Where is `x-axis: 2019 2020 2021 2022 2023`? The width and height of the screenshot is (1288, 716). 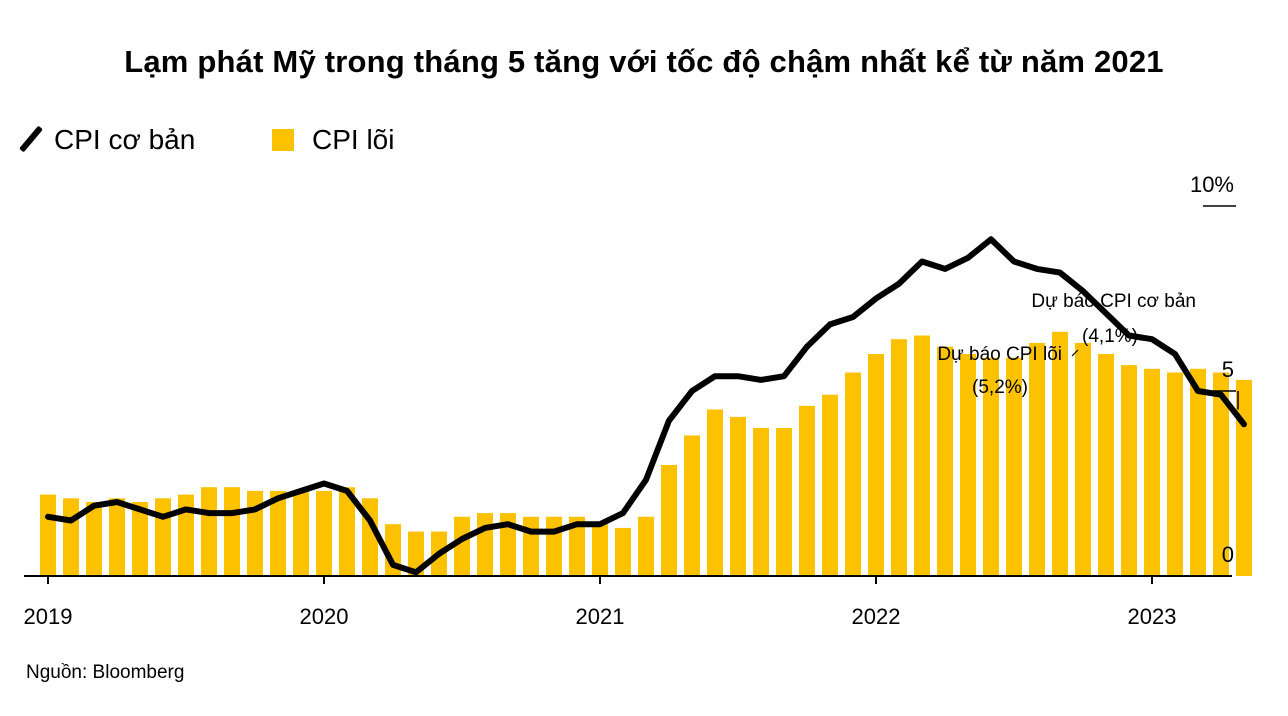
x-axis: 2019 2020 2021 2022 2023 is located at coordinates (628, 602).